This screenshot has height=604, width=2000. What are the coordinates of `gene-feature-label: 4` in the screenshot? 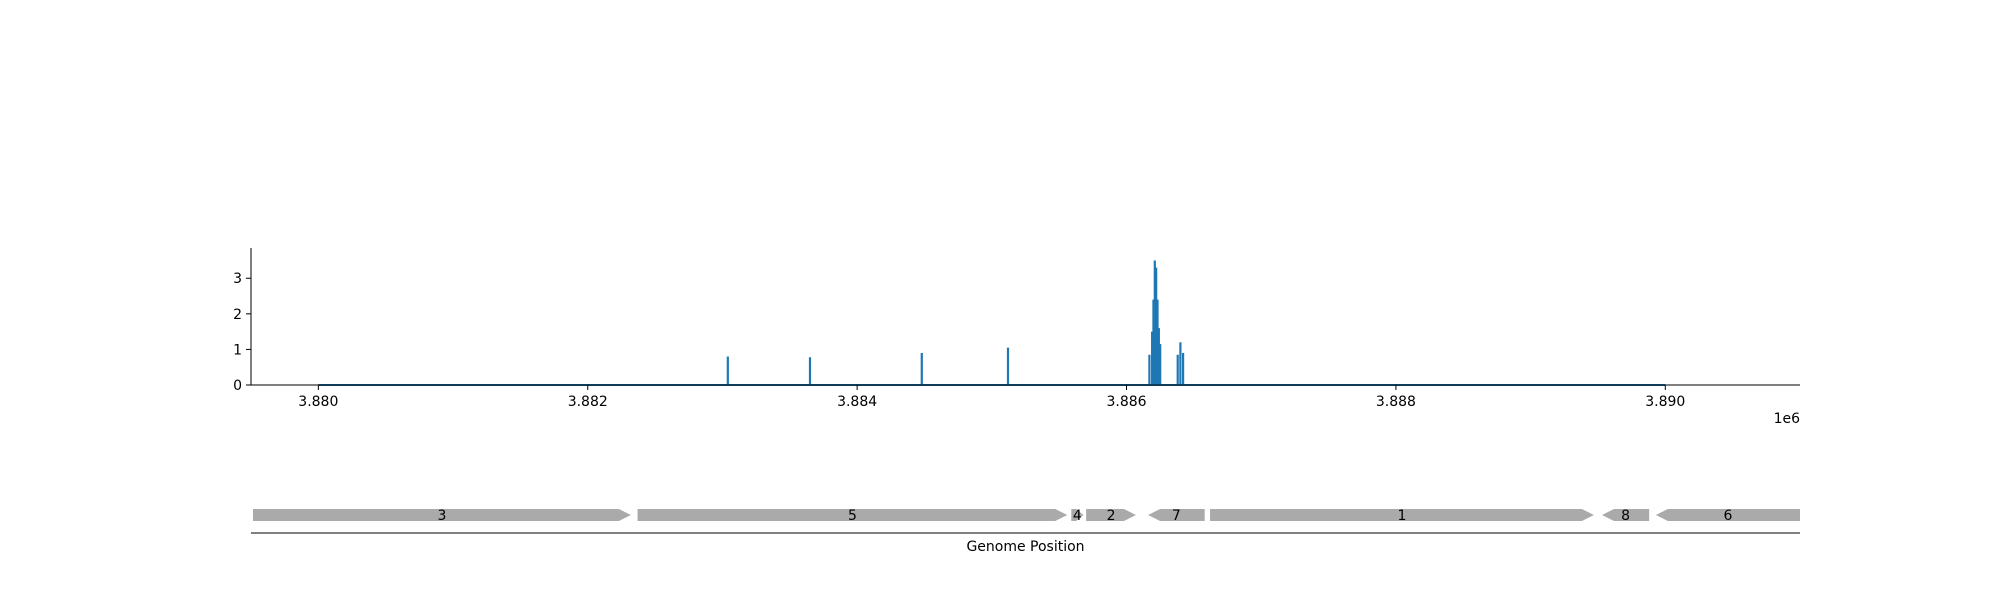 It's located at (1077, 516).